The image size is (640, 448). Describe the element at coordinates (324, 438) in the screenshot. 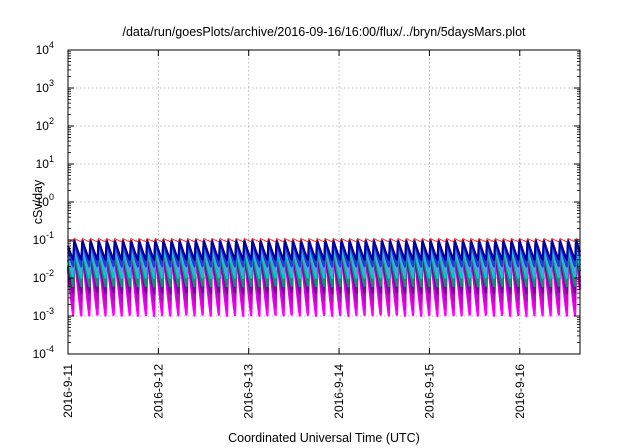

I see `x-axis-label: Coordinated Universal Time (UTC)` at that location.